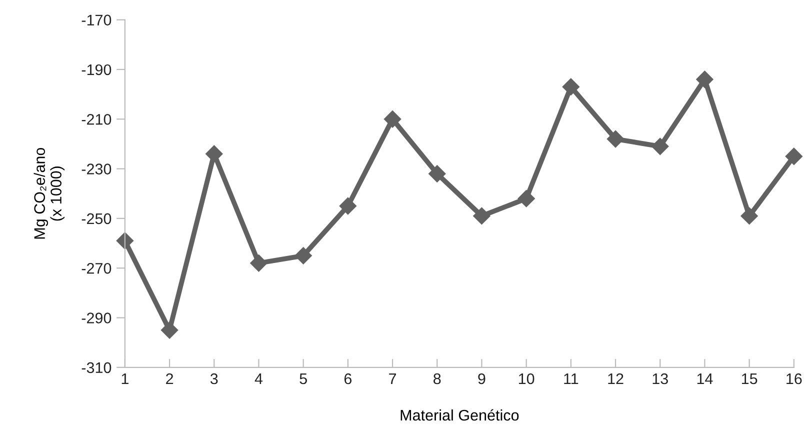 This screenshot has width=806, height=440. What do you see at coordinates (571, 379) in the screenshot?
I see `x-tick-label: 11` at bounding box center [571, 379].